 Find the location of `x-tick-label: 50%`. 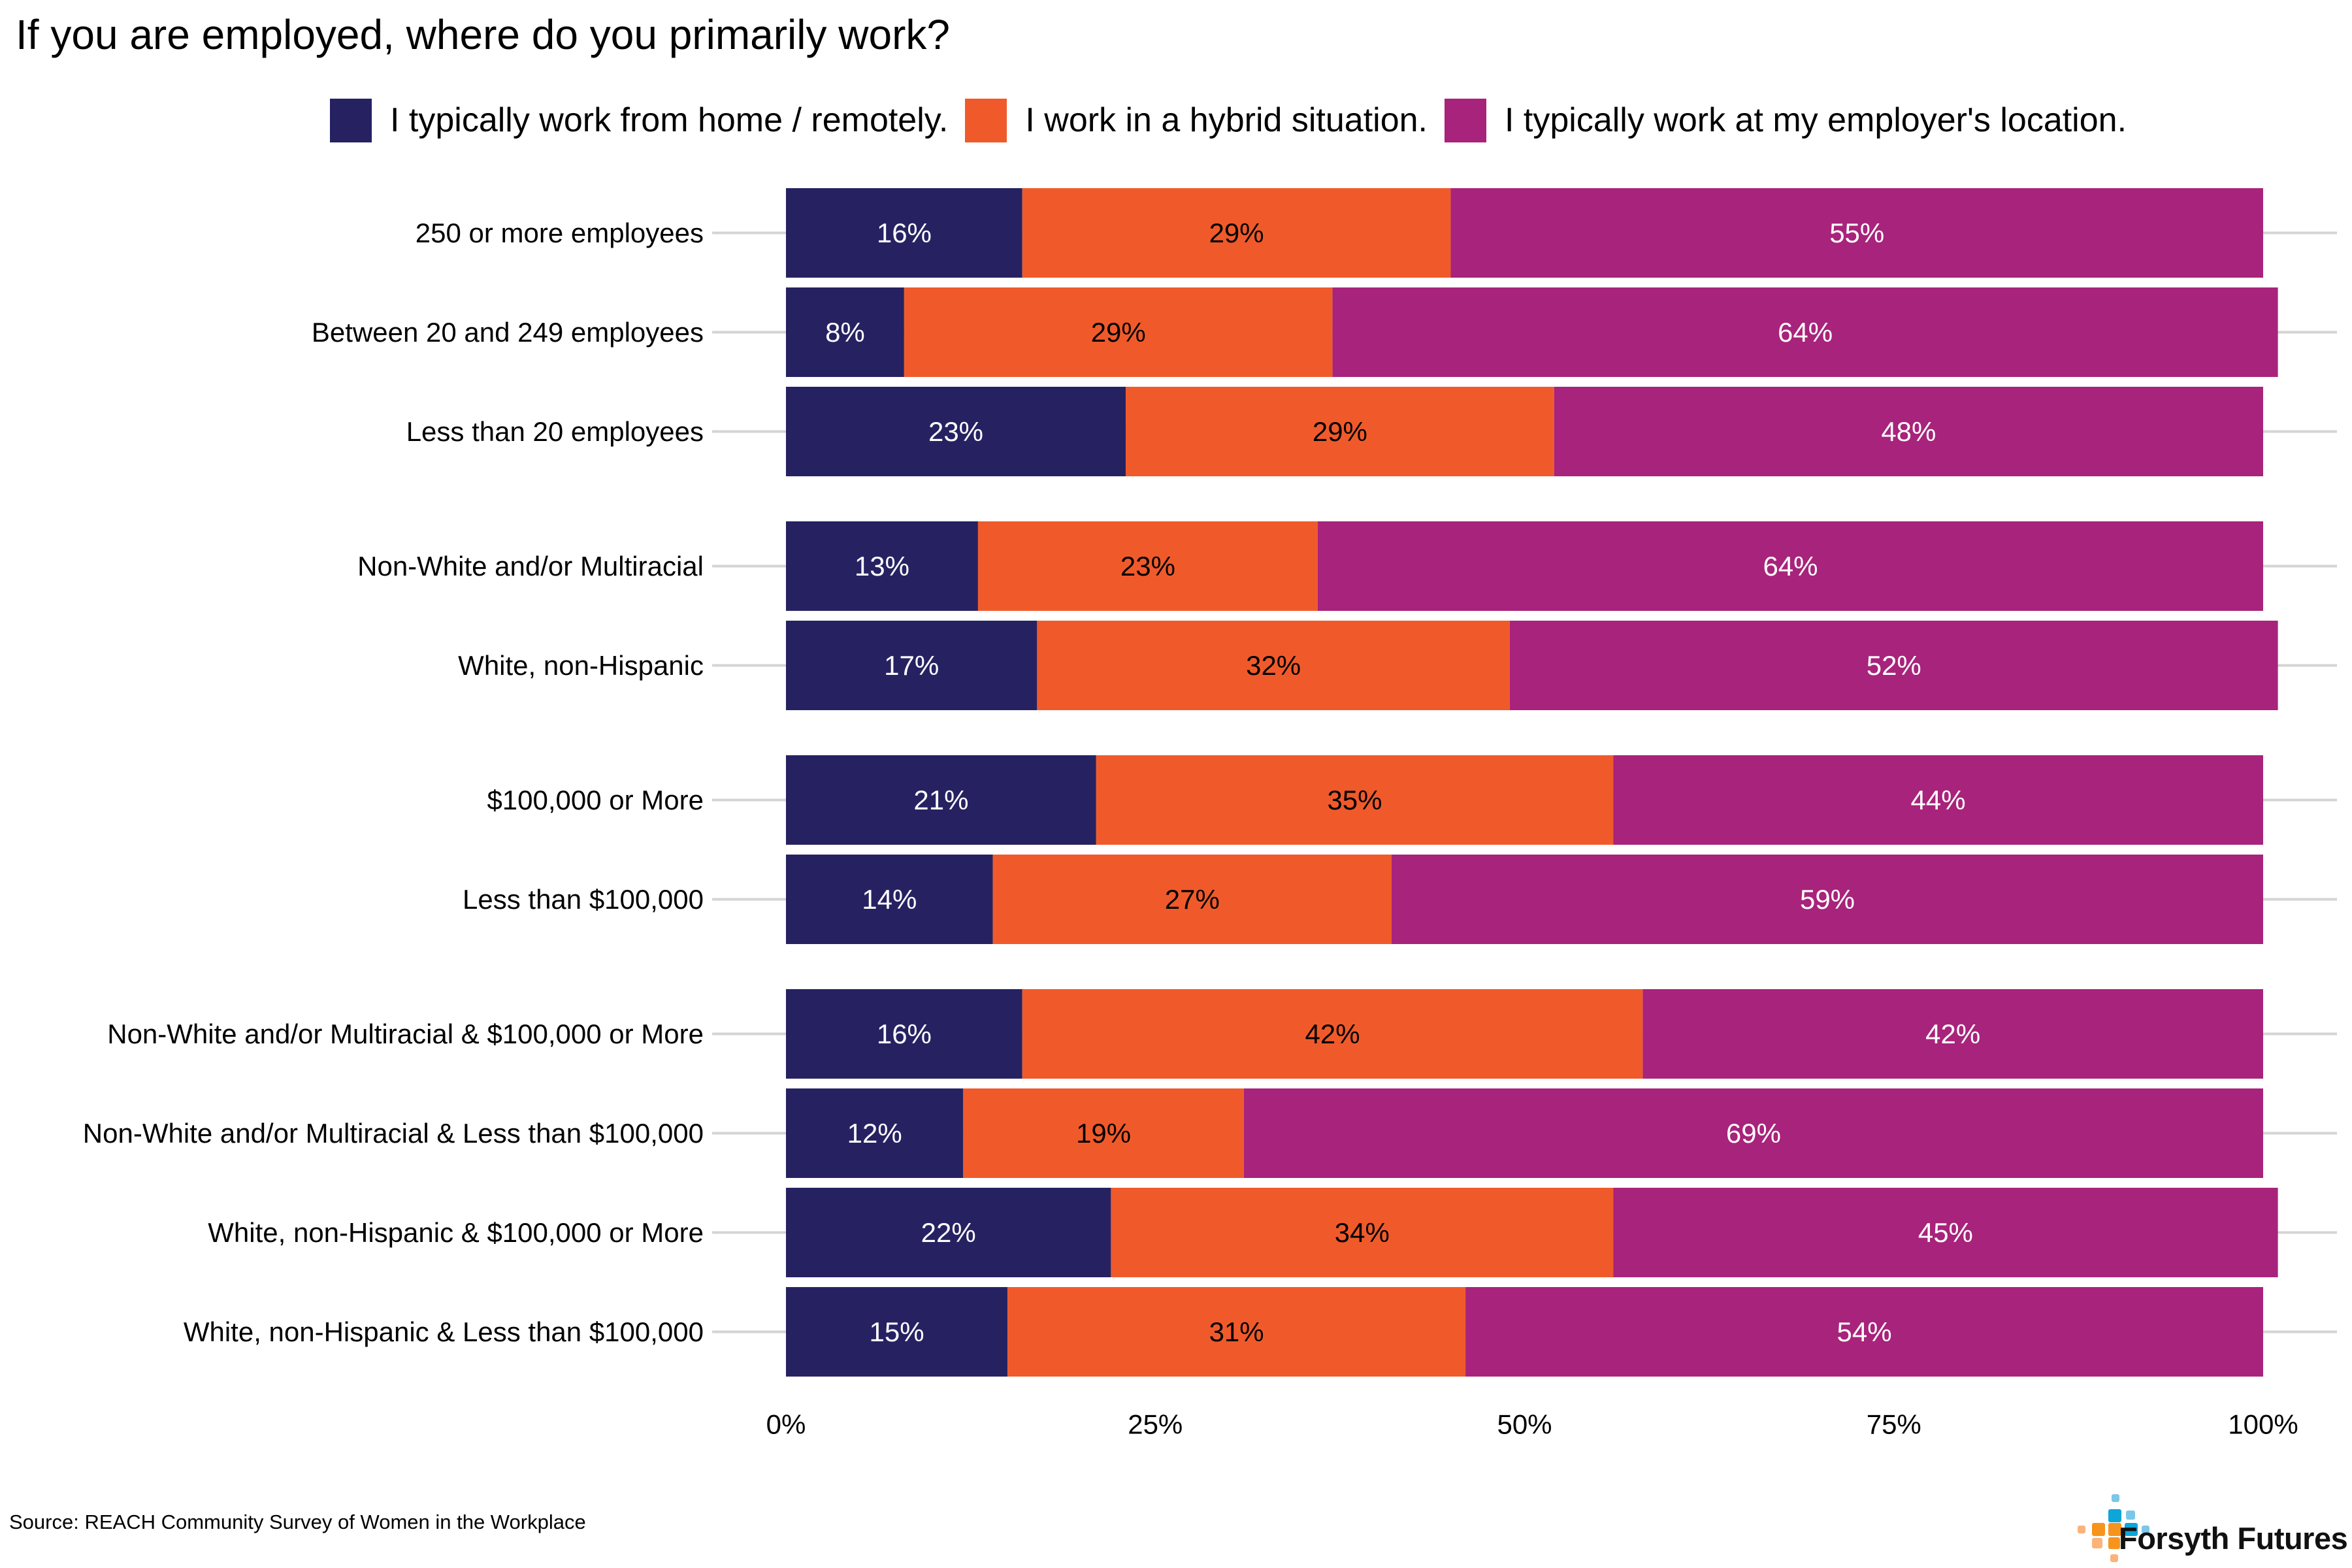

x-tick-label: 50% is located at coordinates (1524, 1424).